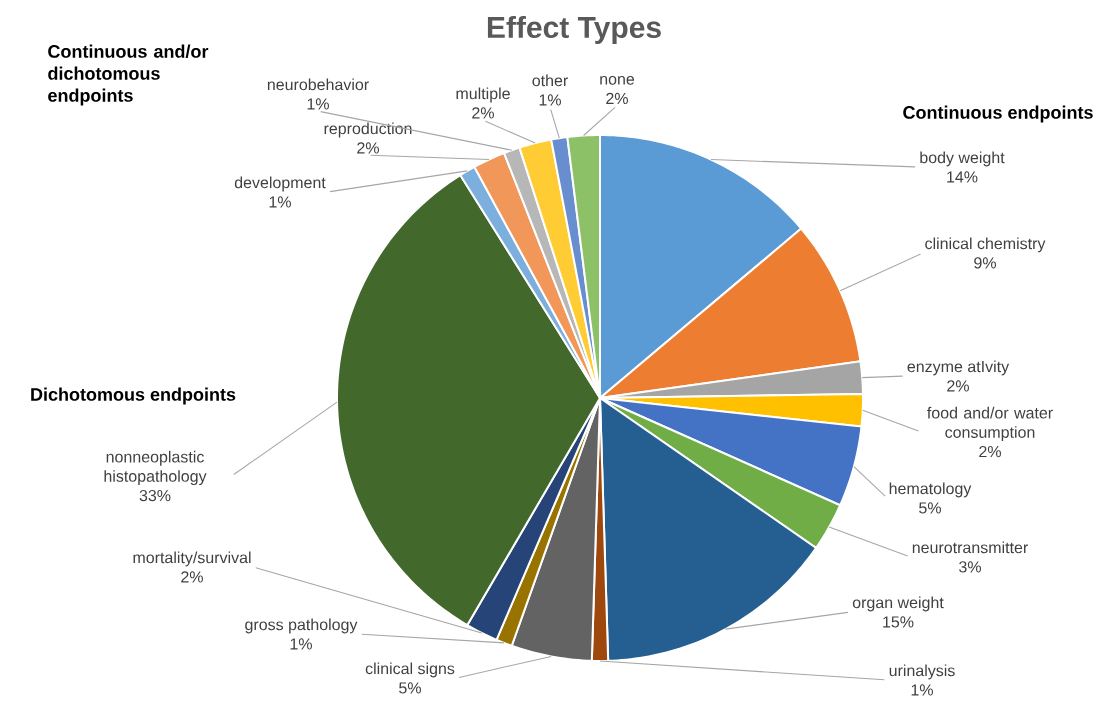  I want to click on slice-label: reproduction, so click(368, 130).